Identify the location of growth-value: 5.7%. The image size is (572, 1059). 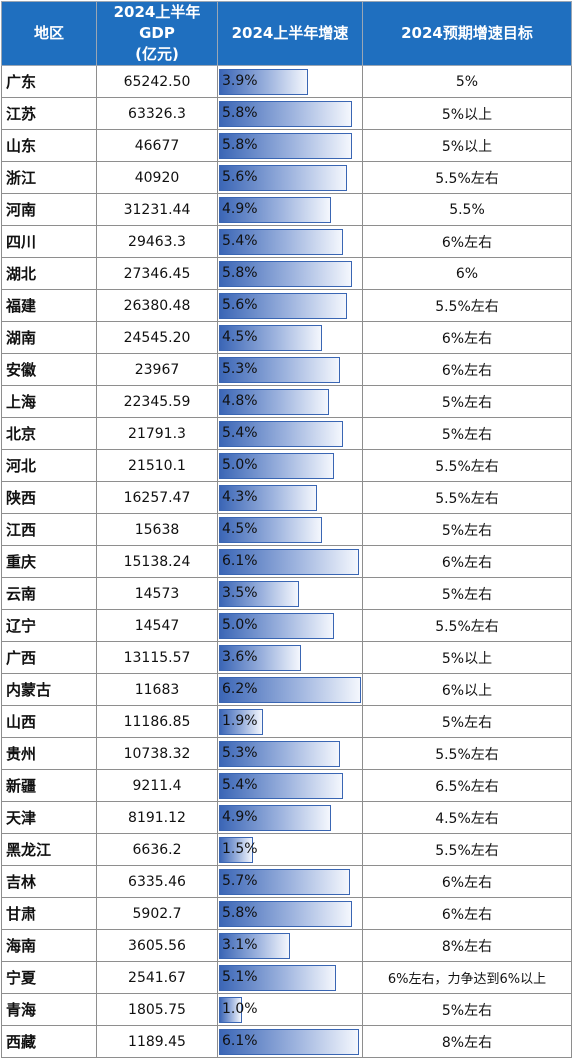
(240, 881).